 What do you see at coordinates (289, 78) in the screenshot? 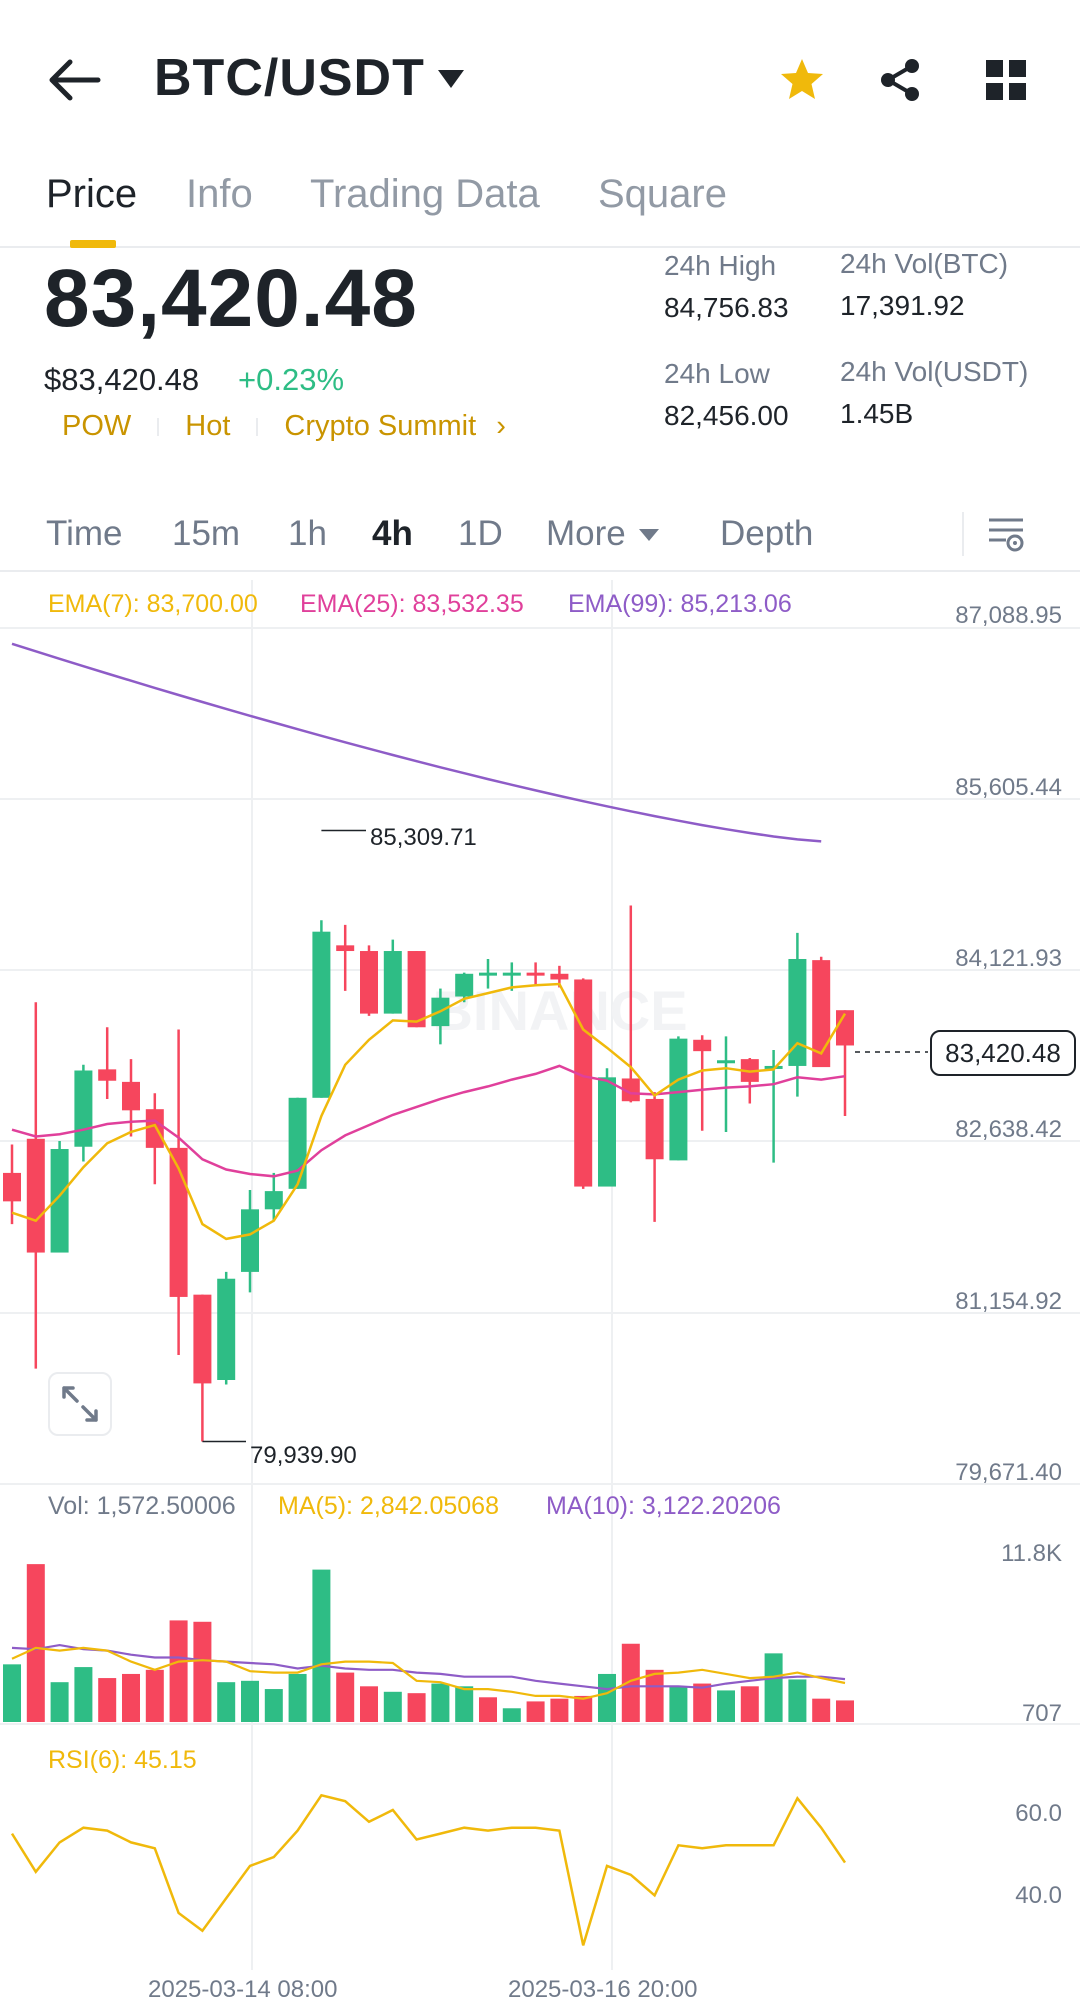
I see `pair-title: BTC/USDT` at bounding box center [289, 78].